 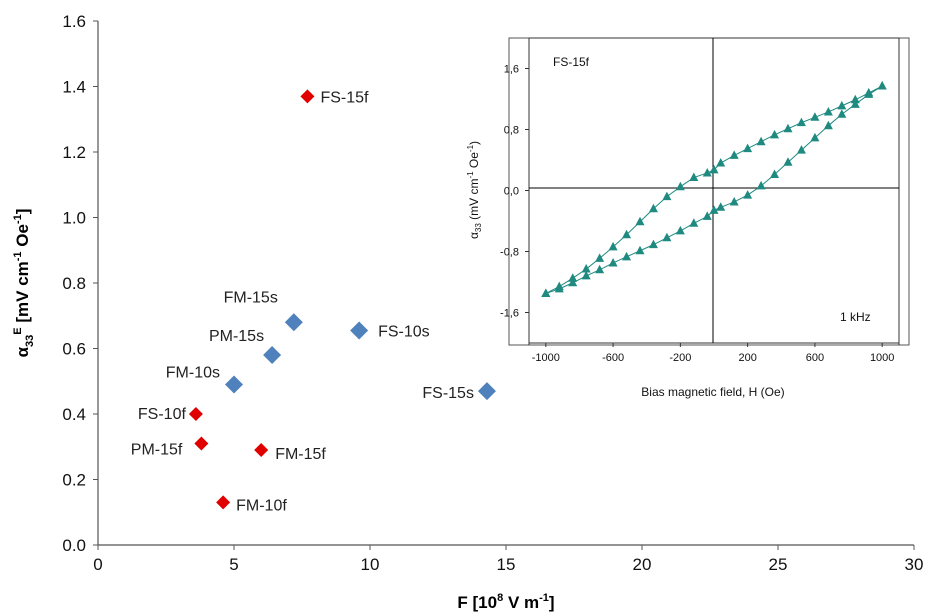 What do you see at coordinates (815, 358) in the screenshot?
I see `inset-x-tick-label: 600` at bounding box center [815, 358].